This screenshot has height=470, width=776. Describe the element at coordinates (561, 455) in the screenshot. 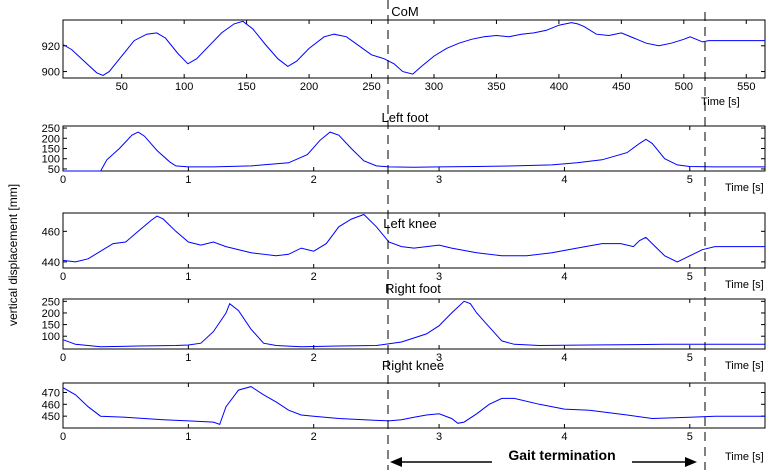

I see `gait-termination-label: Gait termination` at that location.